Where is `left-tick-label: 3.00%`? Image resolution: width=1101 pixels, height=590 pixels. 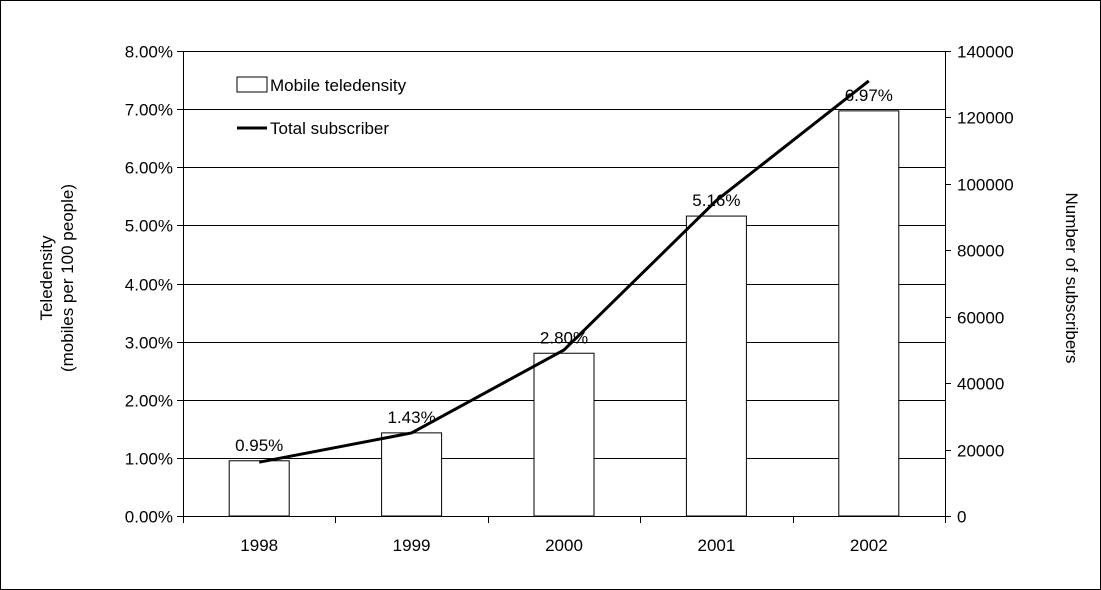 left-tick-label: 3.00% is located at coordinates (149, 343).